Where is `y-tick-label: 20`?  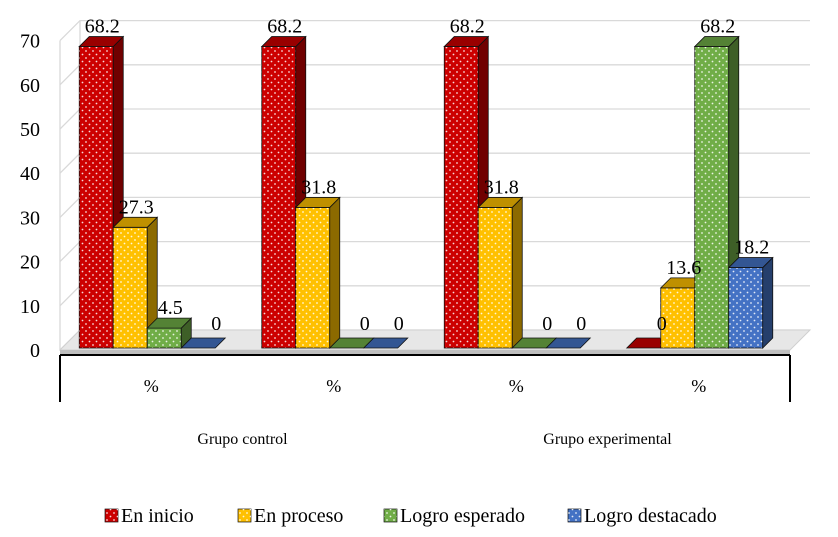
y-tick-label: 20 is located at coordinates (30, 263).